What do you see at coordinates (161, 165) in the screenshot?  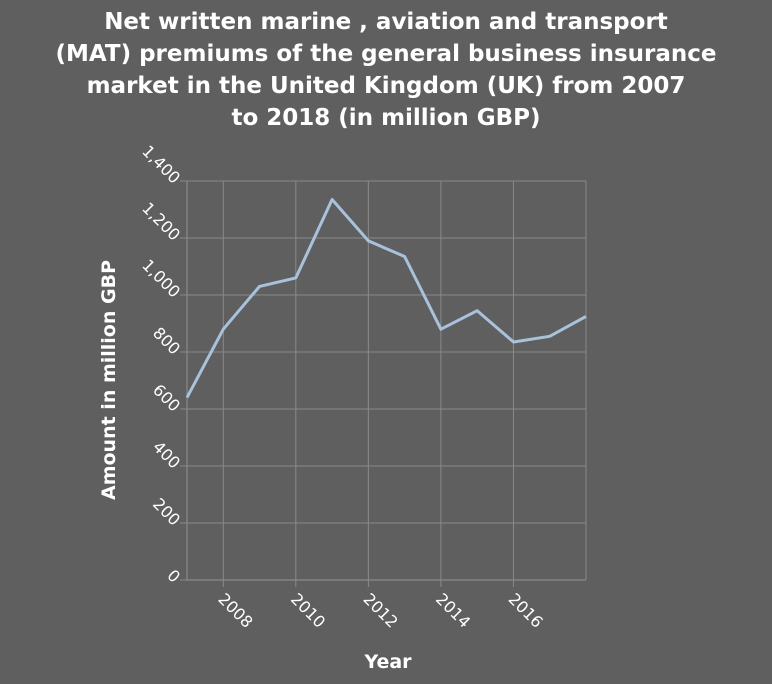 I see `y-tick-label: 1,400` at bounding box center [161, 165].